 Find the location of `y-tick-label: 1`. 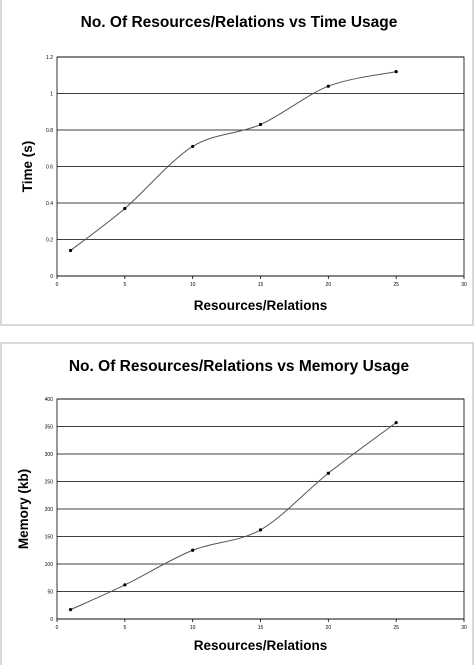

y-tick-label: 1 is located at coordinates (51, 95).